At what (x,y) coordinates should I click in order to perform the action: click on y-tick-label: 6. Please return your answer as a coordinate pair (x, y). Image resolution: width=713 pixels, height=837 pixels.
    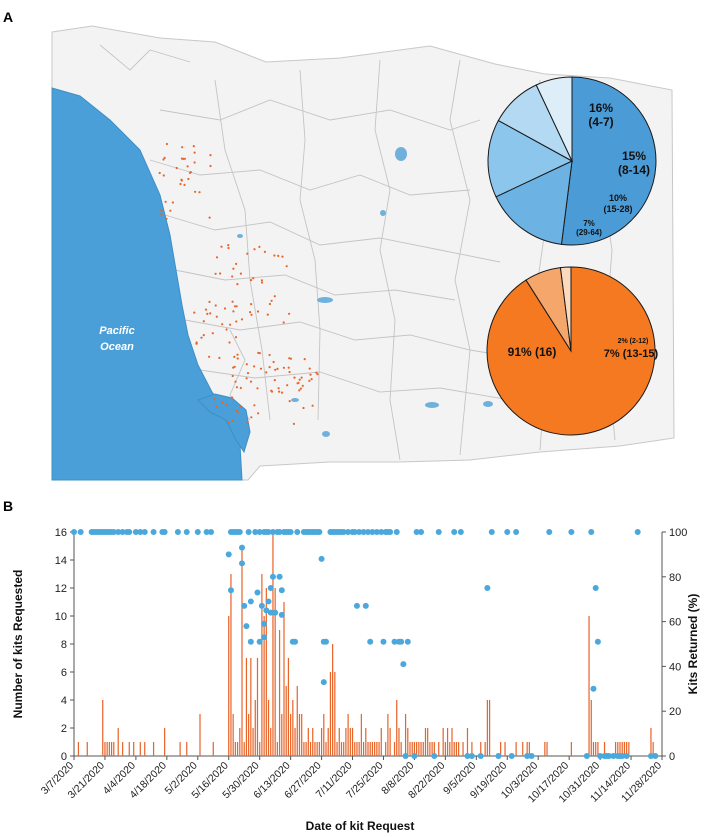
    Looking at the image, I should click on (64, 673).